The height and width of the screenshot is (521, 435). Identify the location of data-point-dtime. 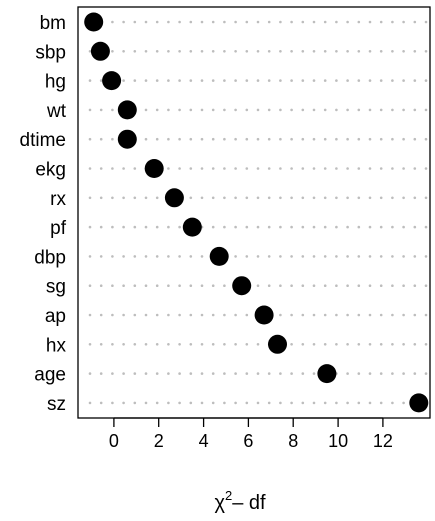
(127, 139).